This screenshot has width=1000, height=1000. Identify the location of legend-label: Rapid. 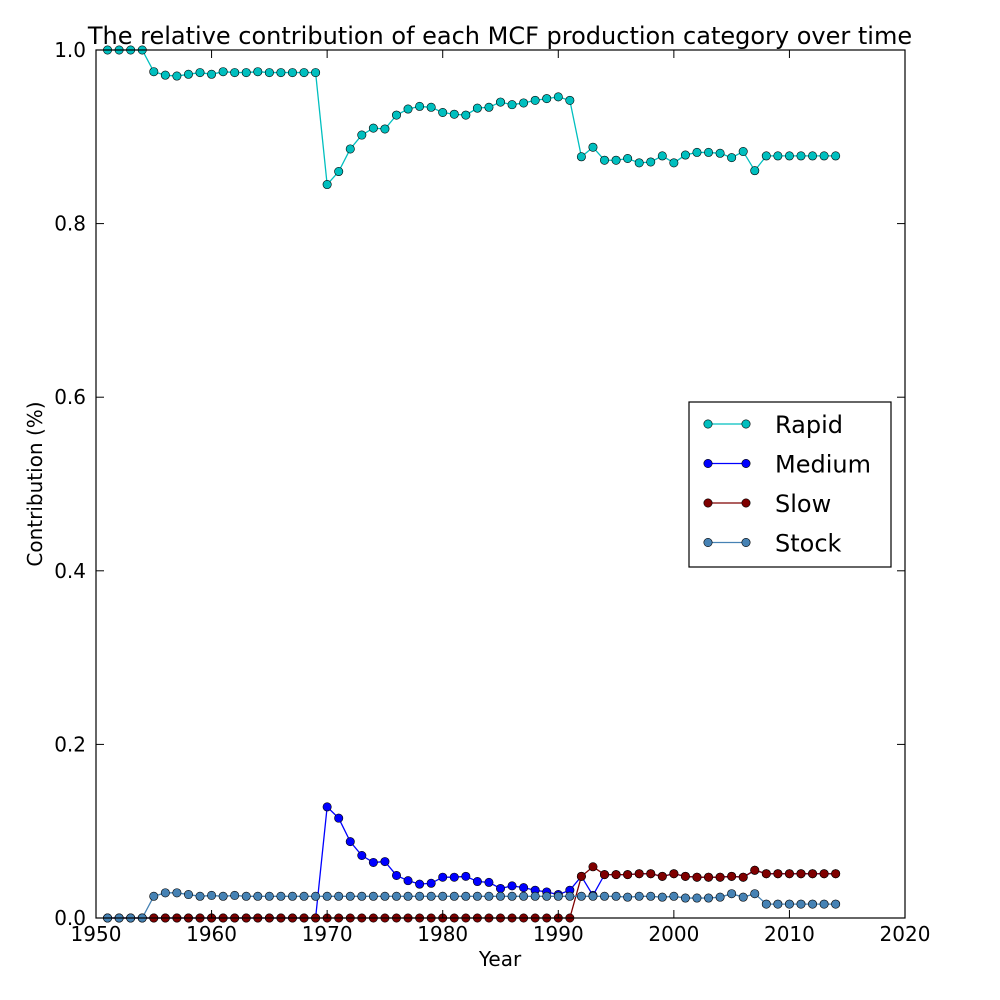
(809, 425).